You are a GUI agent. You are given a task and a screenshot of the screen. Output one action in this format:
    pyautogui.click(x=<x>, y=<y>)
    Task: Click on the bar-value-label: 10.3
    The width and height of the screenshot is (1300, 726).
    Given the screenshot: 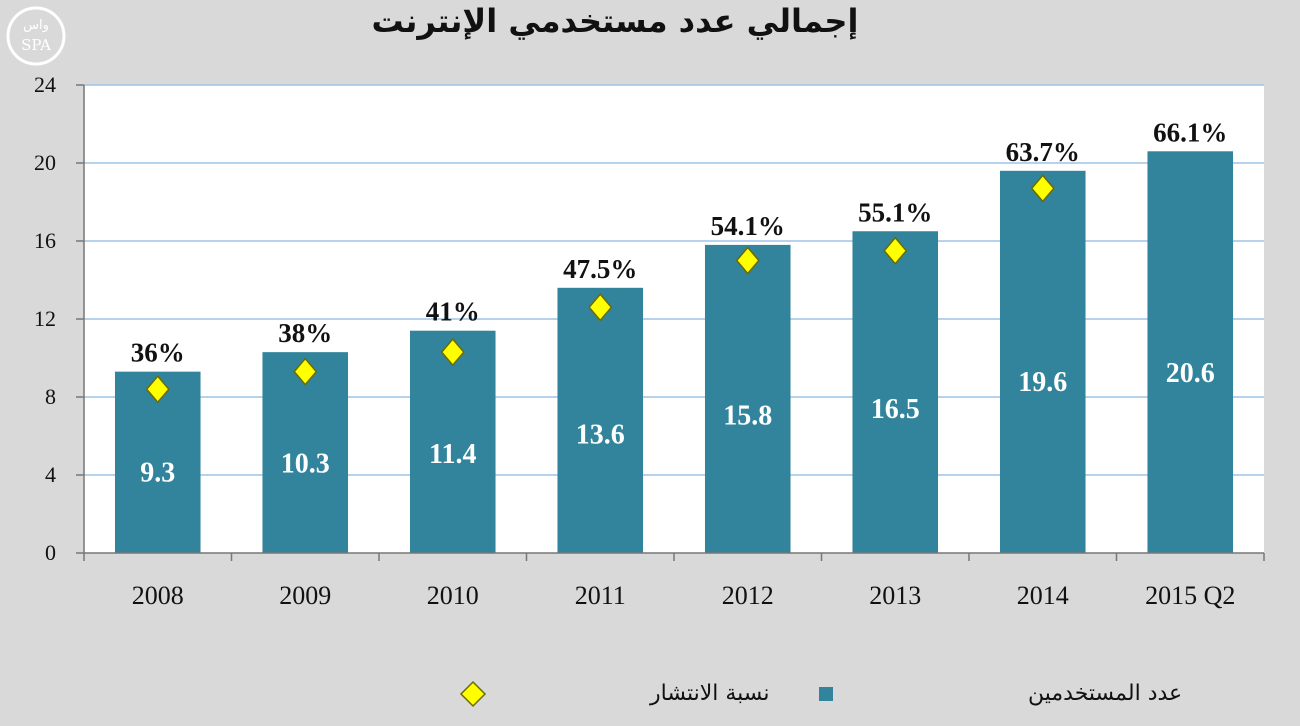 What is the action you would take?
    pyautogui.click(x=305, y=464)
    